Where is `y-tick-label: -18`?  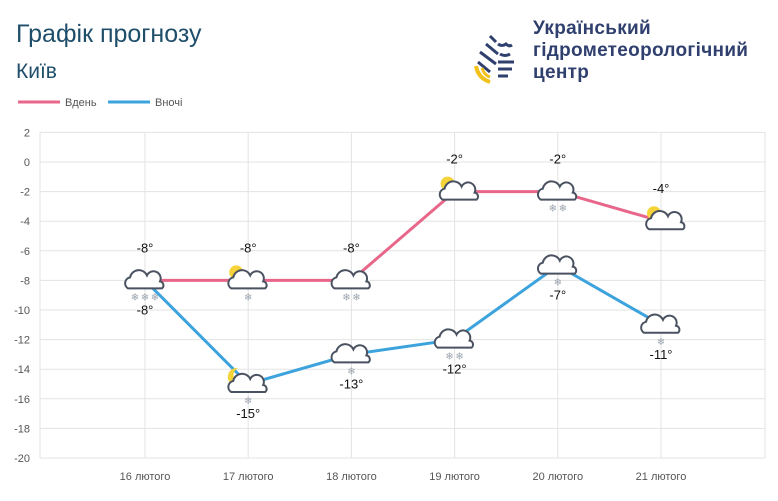
y-tick-label: -18 is located at coordinates (22, 429).